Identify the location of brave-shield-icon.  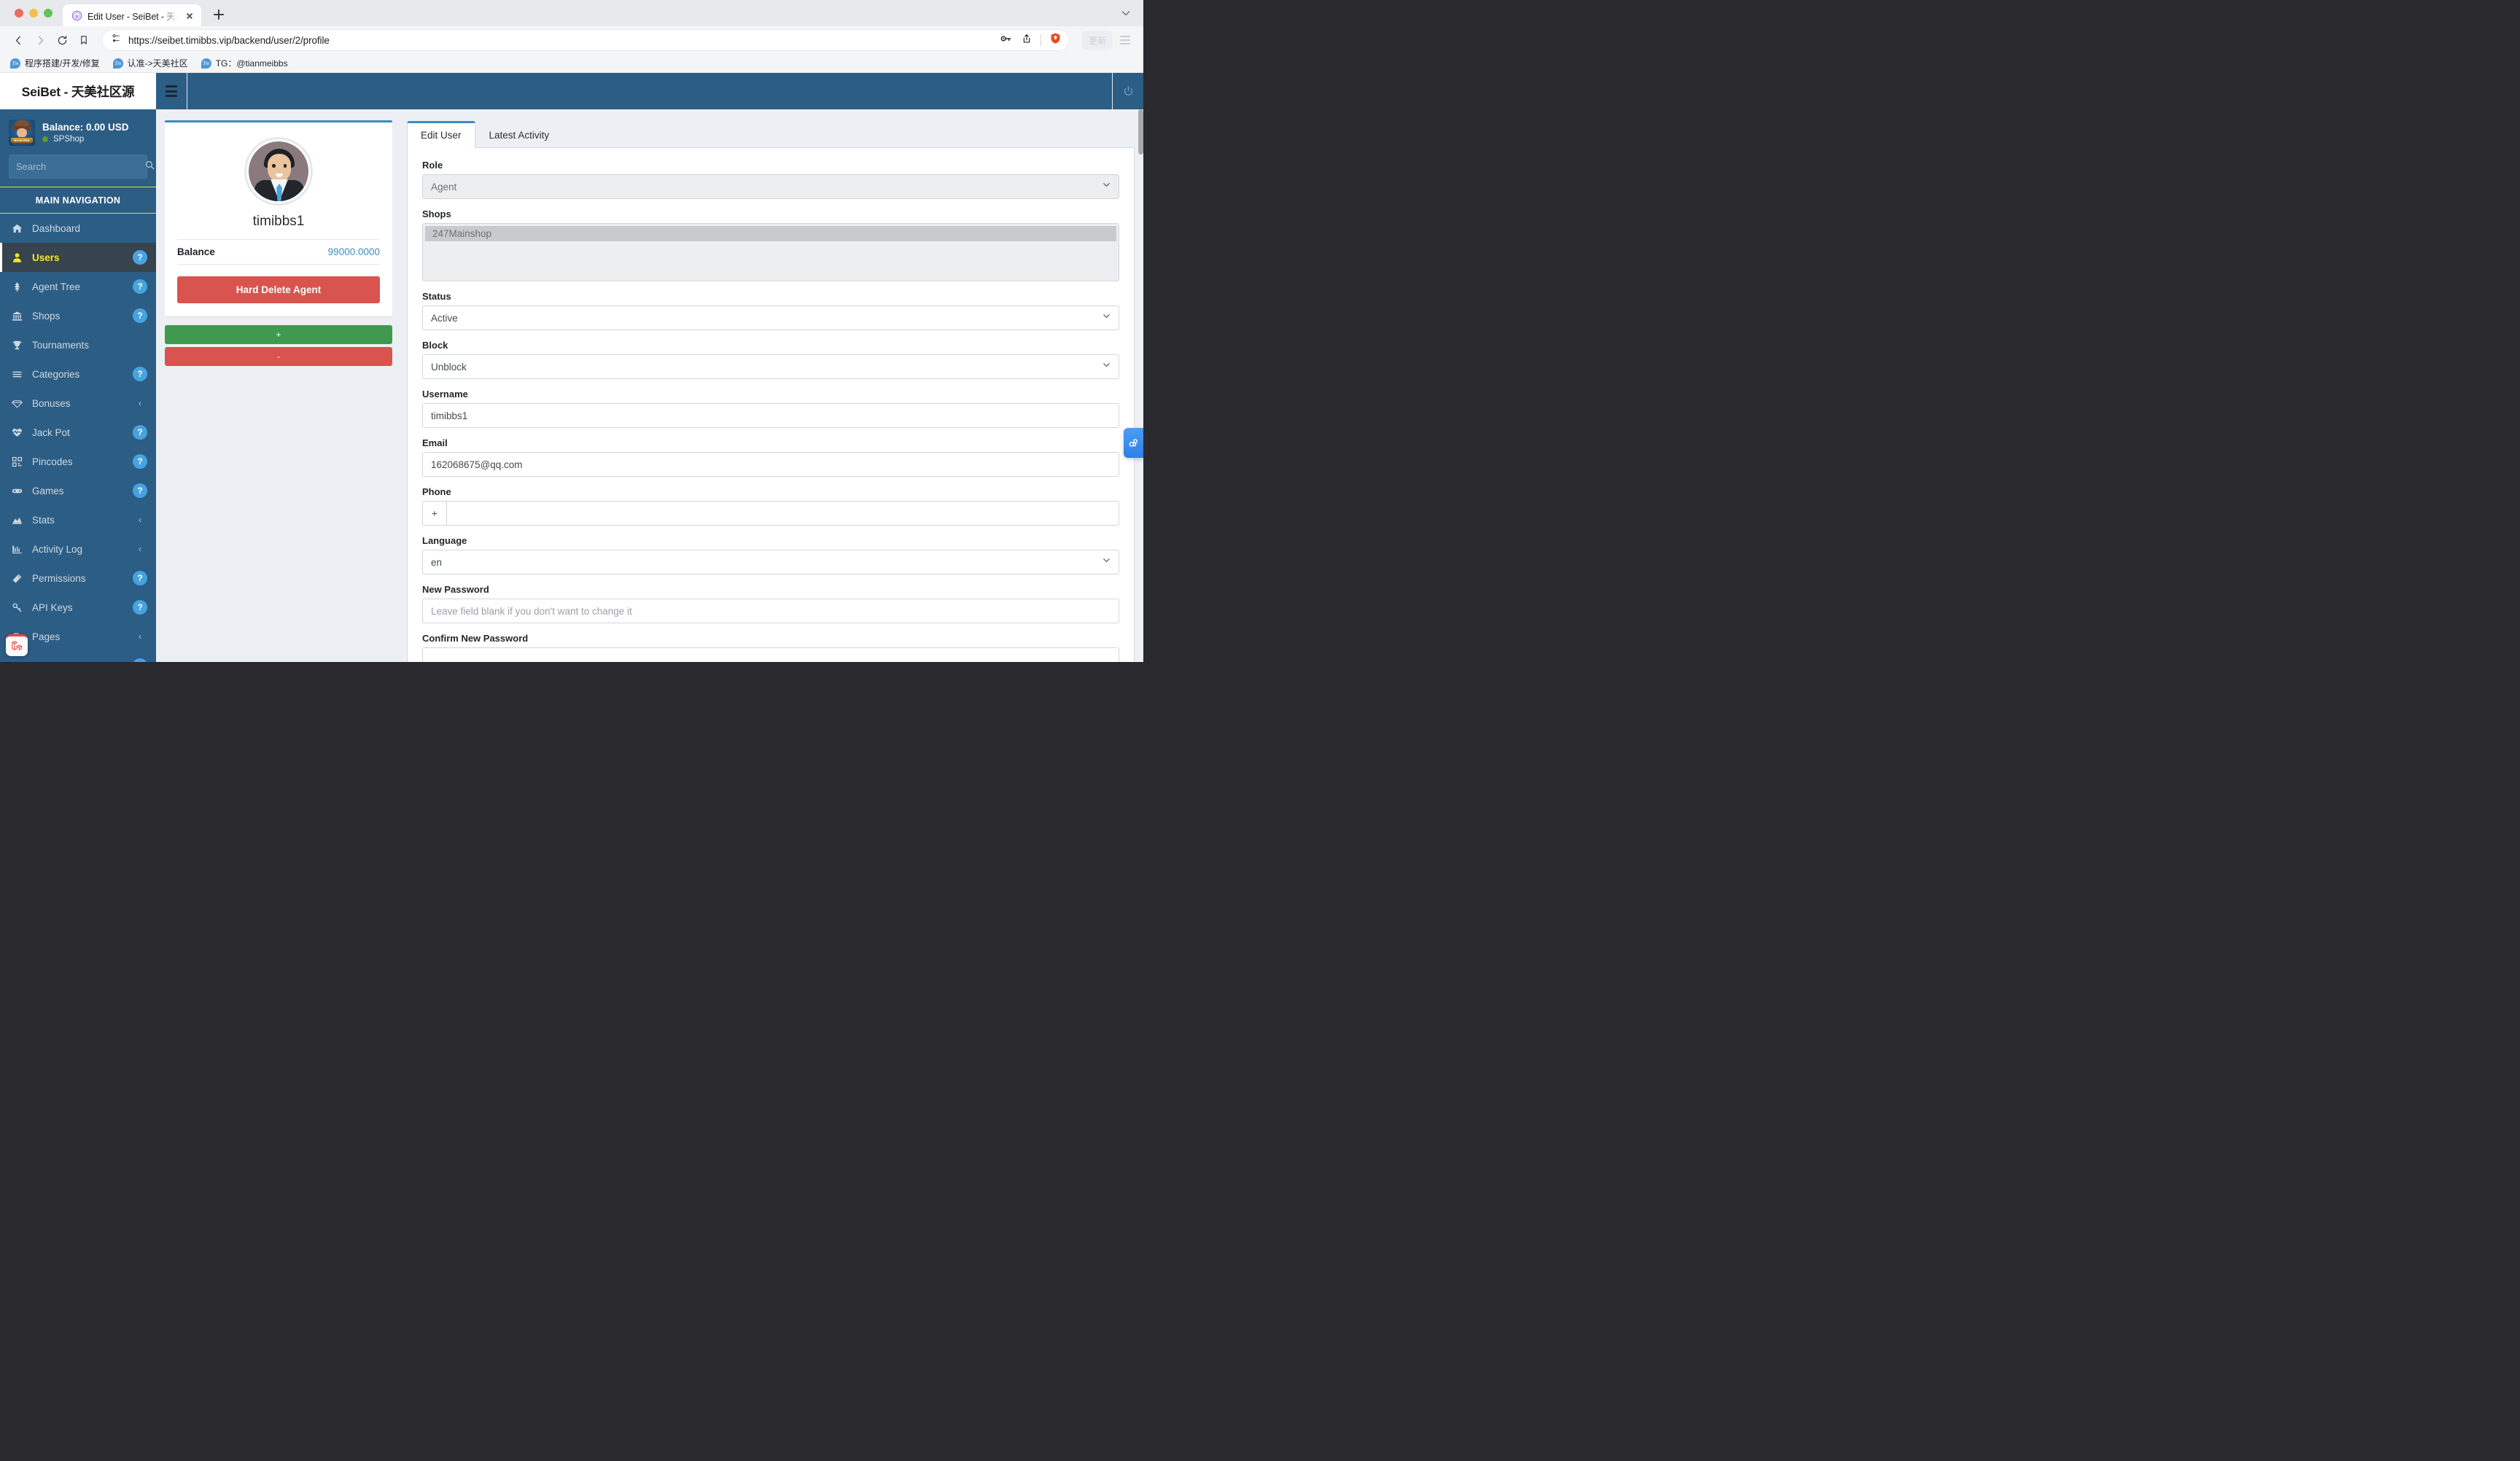
(1055, 40).